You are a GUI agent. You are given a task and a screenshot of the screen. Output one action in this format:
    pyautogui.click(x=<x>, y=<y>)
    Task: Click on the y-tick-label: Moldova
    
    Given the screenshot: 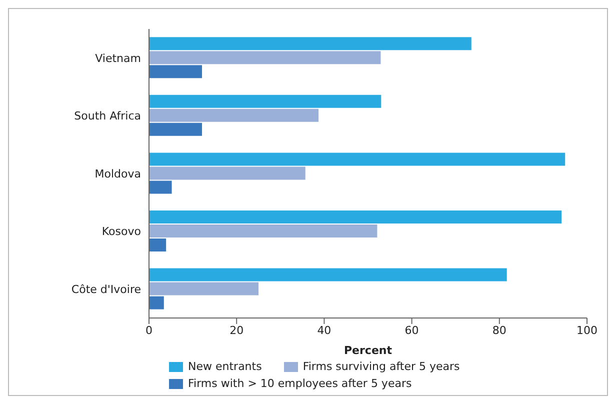 What is the action you would take?
    pyautogui.click(x=117, y=173)
    